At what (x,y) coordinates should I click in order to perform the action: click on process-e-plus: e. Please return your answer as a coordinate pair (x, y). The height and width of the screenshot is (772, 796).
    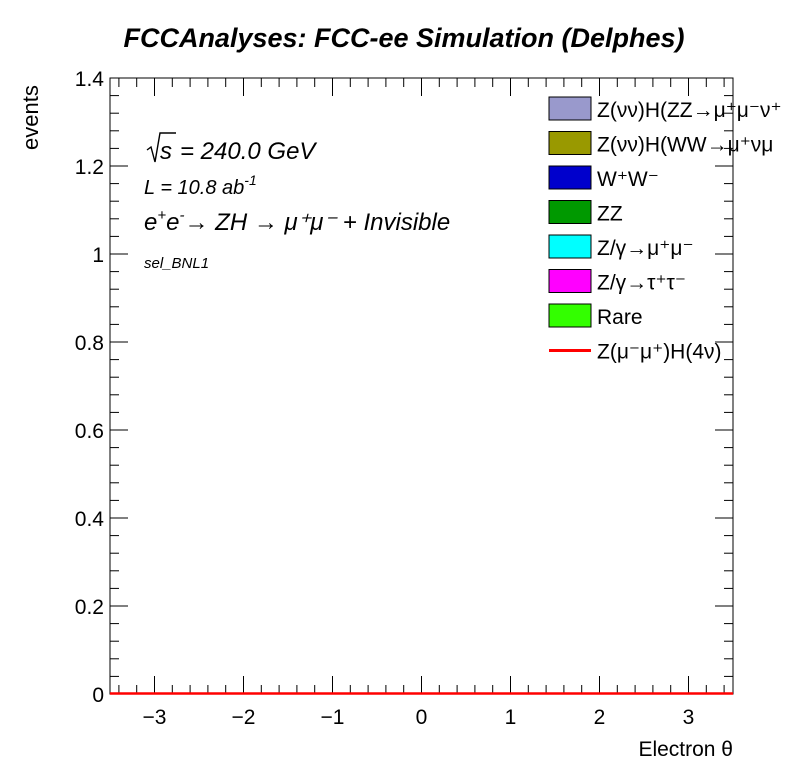
    Looking at the image, I should click on (150, 222).